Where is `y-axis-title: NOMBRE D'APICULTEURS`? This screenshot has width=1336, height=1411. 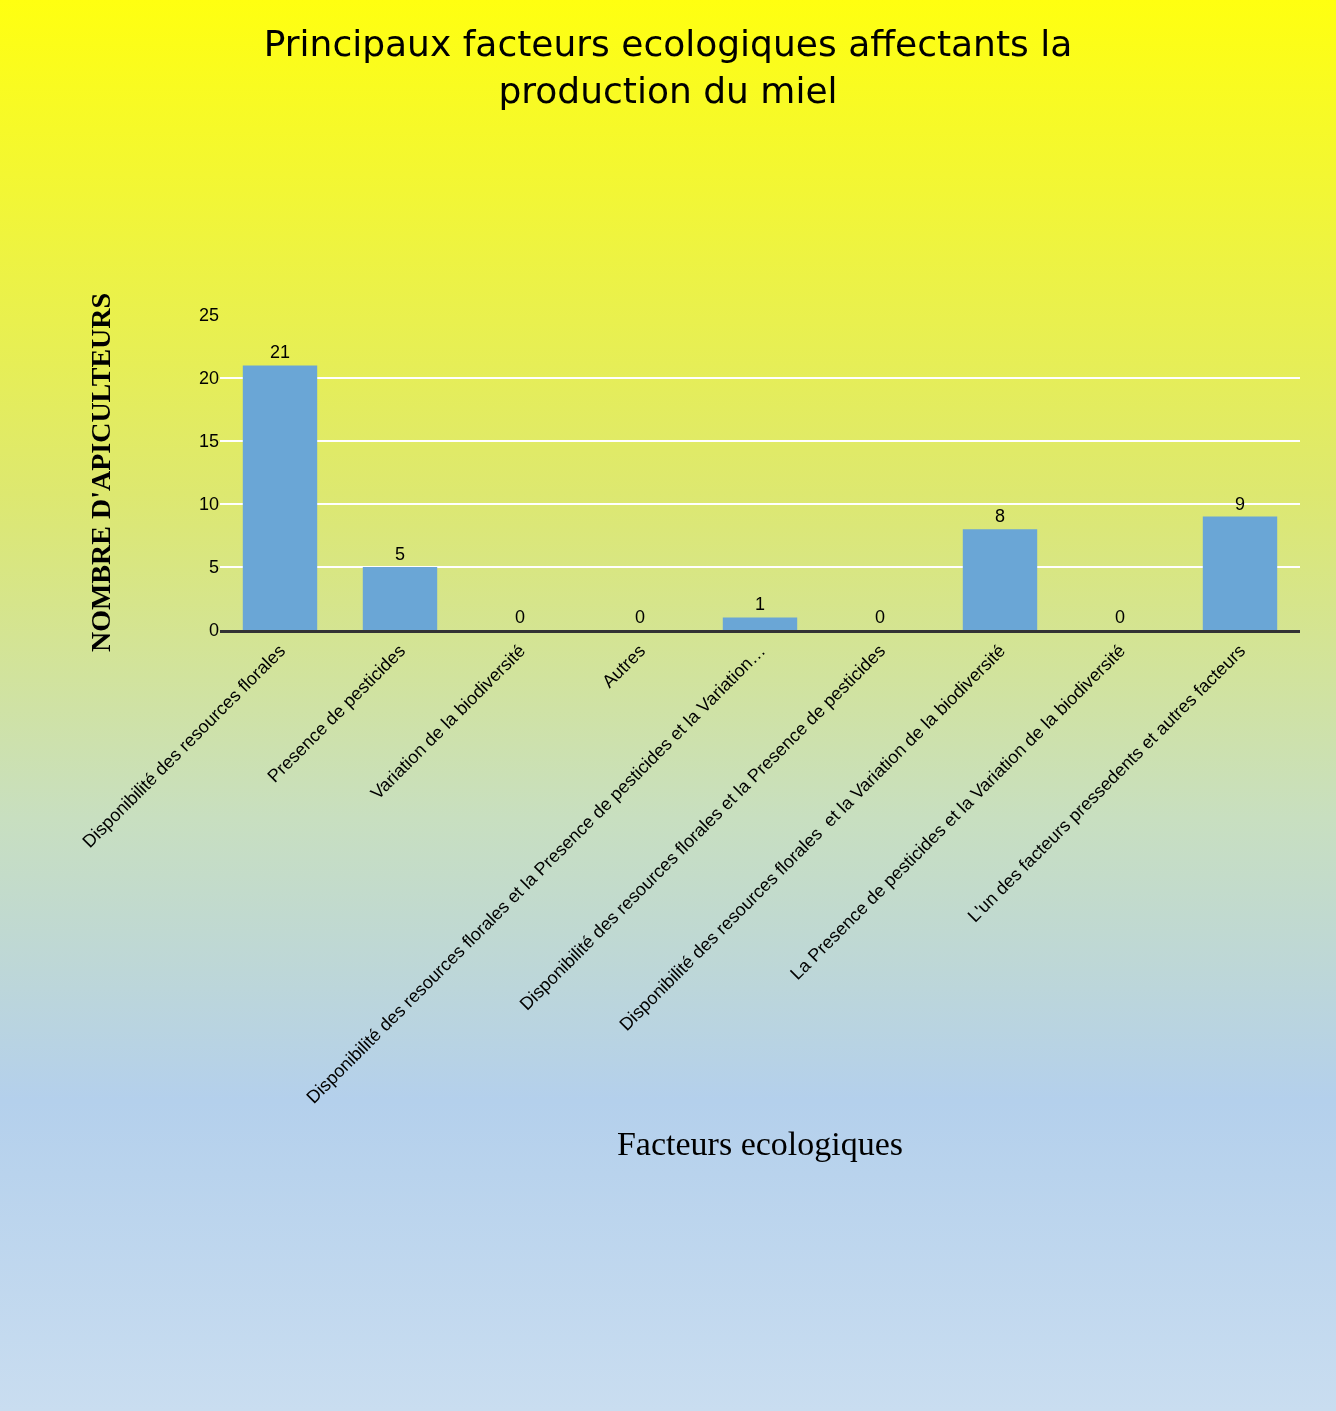 y-axis-title: NOMBRE D'APICULTEURS is located at coordinates (100, 472).